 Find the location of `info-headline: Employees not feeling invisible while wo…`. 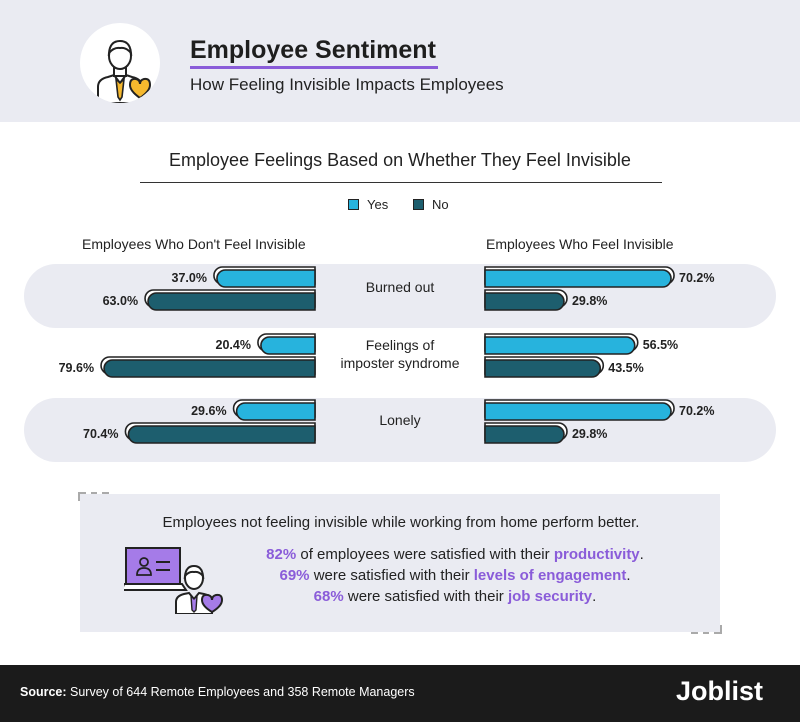

info-headline: Employees not feeling invisible while wo… is located at coordinates (401, 522).